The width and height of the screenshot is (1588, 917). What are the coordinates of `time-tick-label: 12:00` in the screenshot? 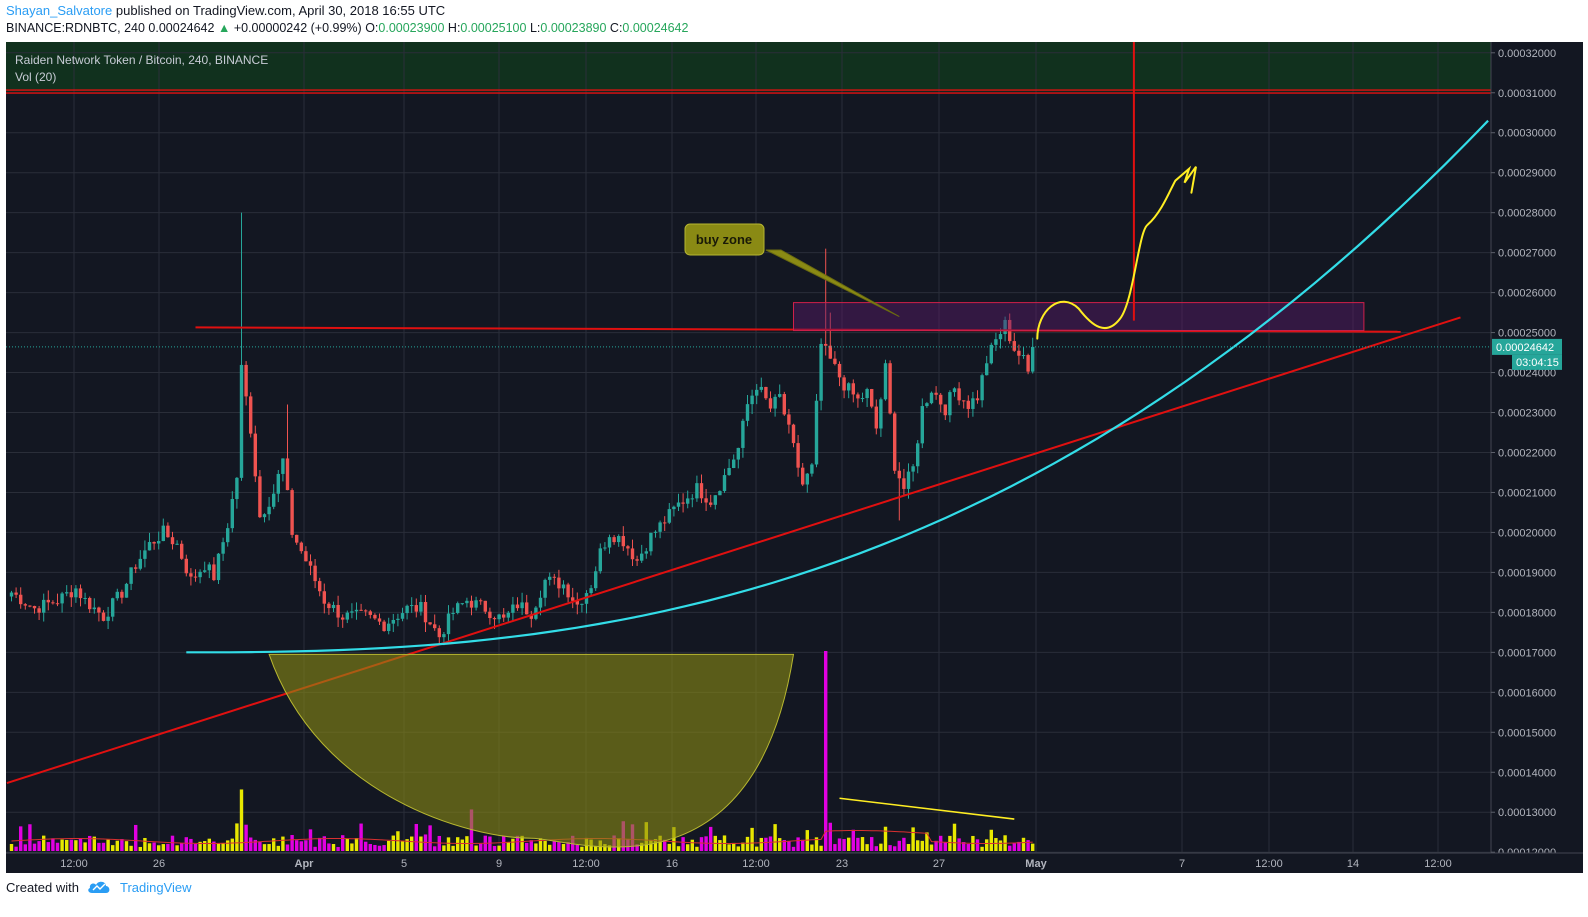 It's located at (1438, 864).